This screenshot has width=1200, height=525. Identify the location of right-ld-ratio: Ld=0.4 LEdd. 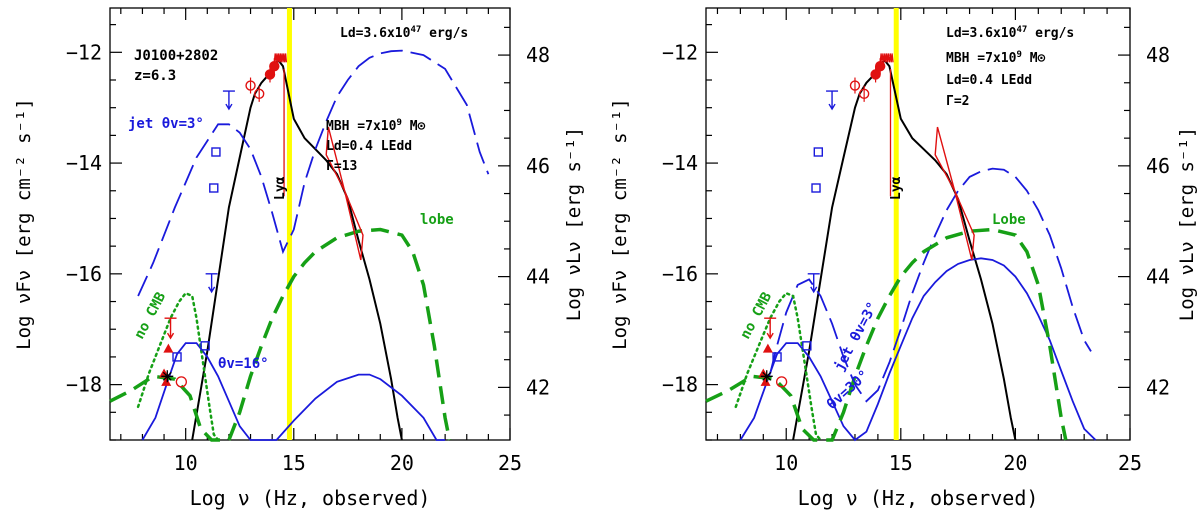
(989, 80).